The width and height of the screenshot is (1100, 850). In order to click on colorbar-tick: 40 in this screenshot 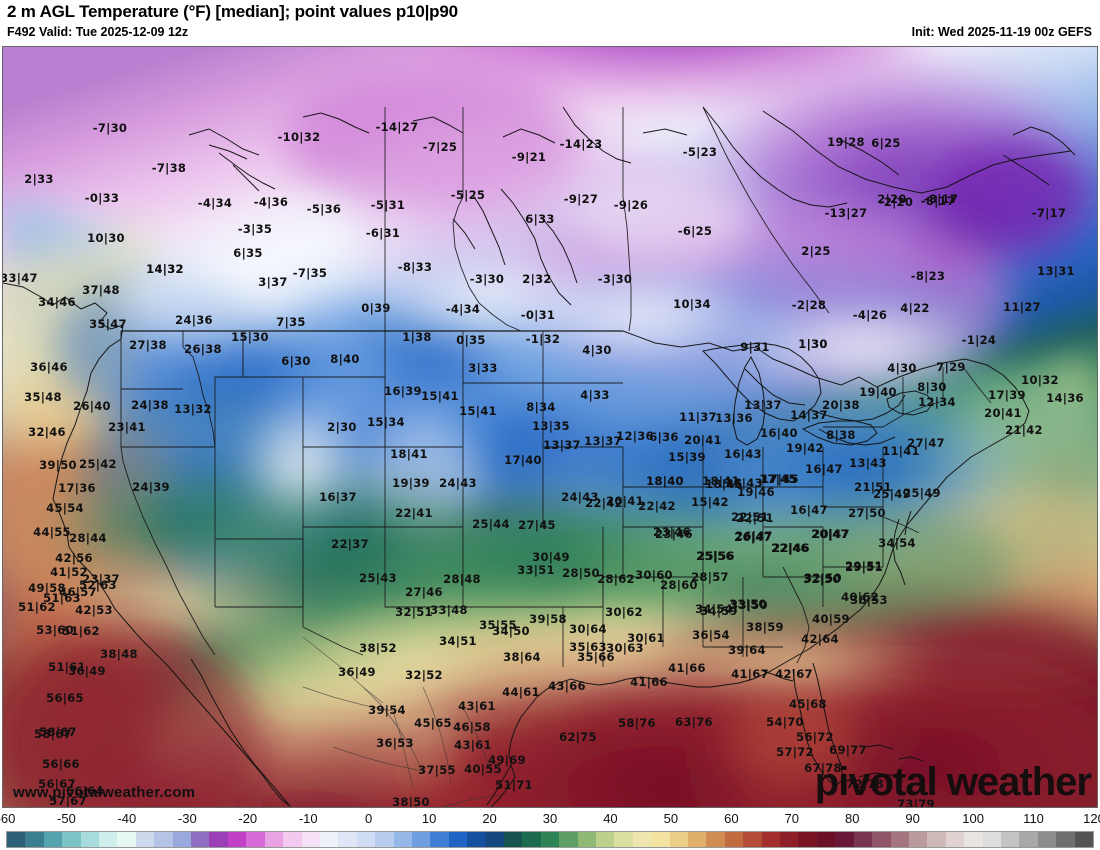, I will do `click(610, 818)`.